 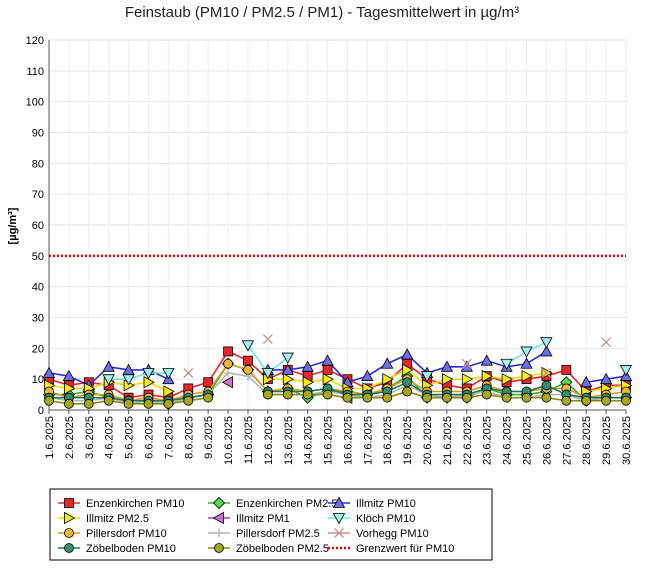 What do you see at coordinates (488, 440) in the screenshot?
I see `x-tick-label: 23.6.2025` at bounding box center [488, 440].